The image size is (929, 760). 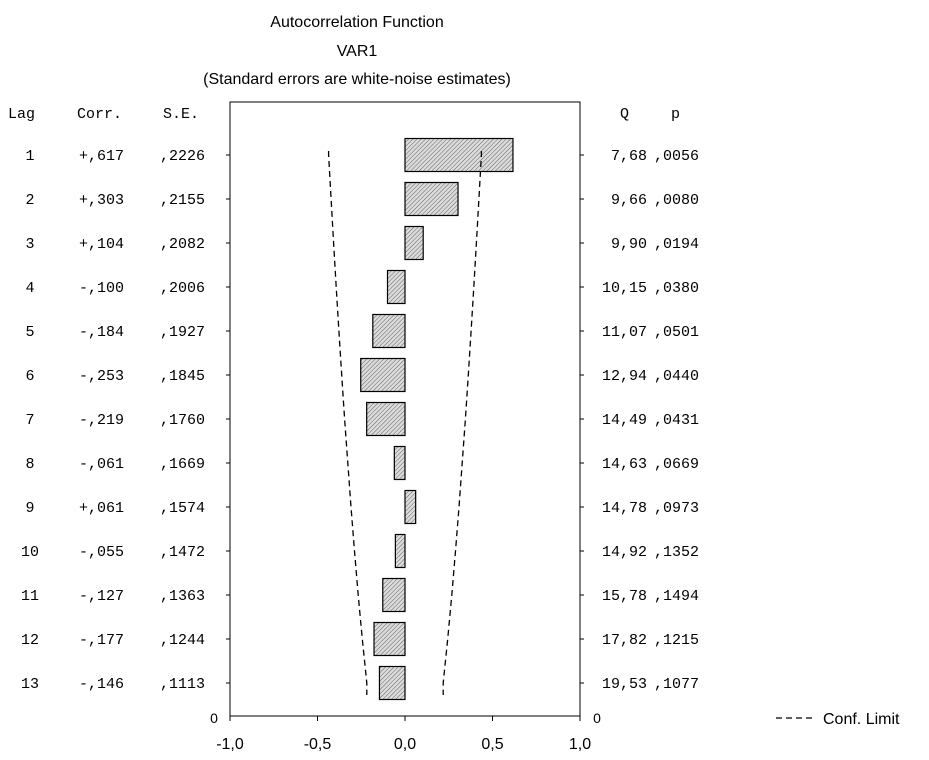 I want to click on lag-label: 9, so click(x=29, y=508).